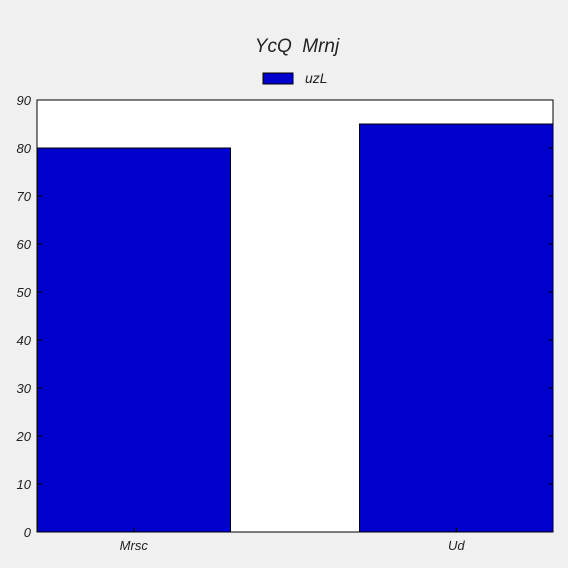 This screenshot has height=568, width=568. I want to click on y-tick-label-90: 90, so click(24, 100).